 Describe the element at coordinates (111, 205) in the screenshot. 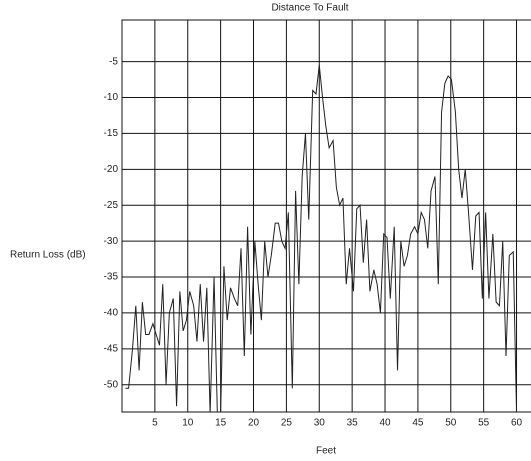

I see `y-tick-label: -25` at that location.